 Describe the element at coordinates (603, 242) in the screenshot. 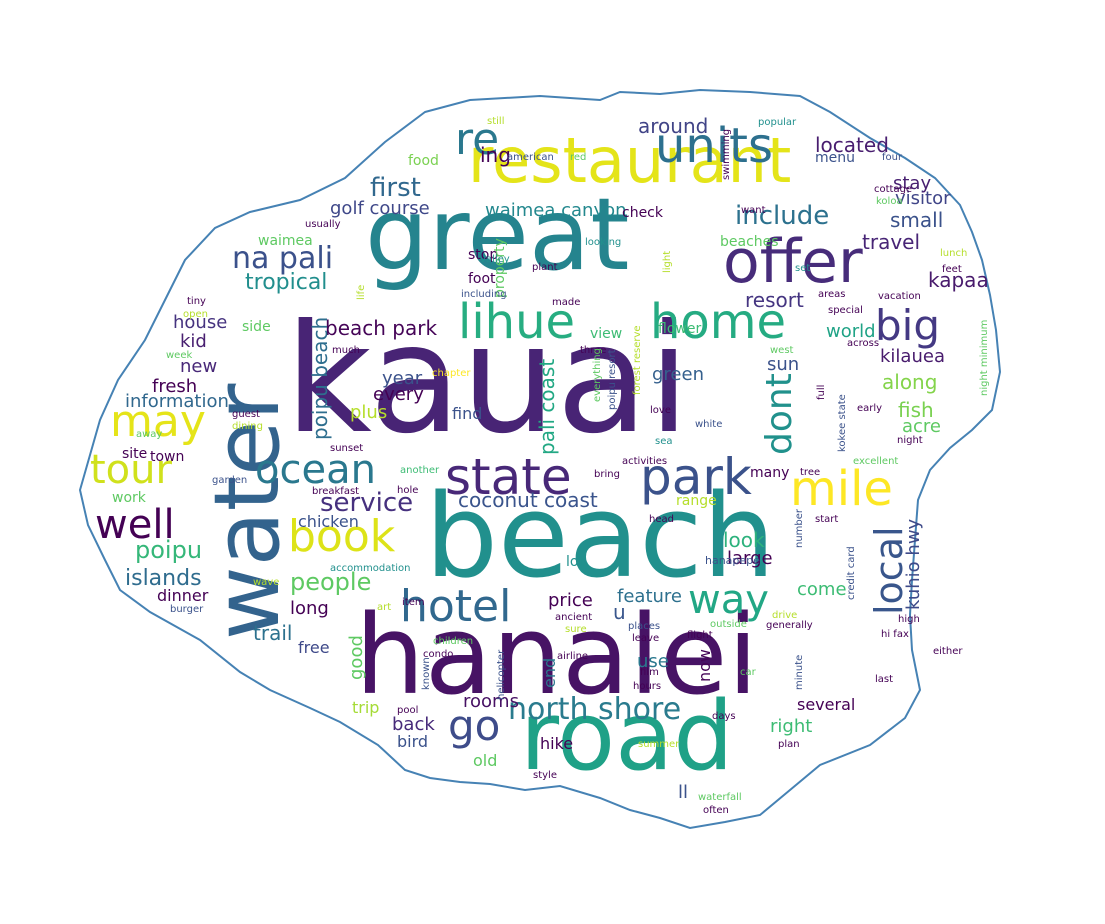

I see `word-looking: looking` at that location.